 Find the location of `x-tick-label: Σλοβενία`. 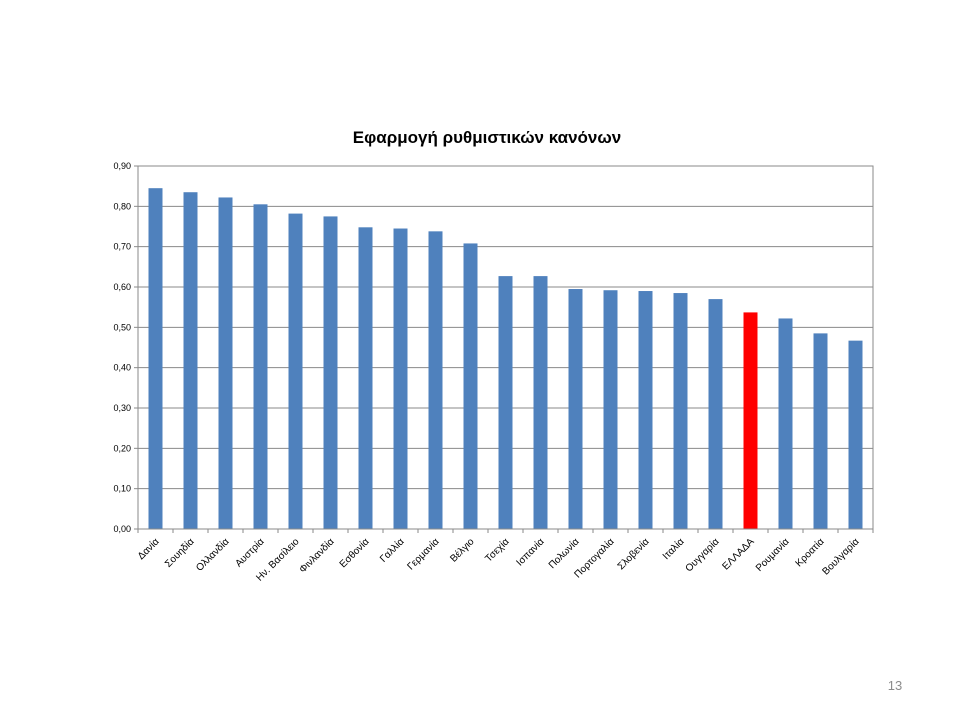

x-tick-label: Σλοβενία is located at coordinates (633, 553).